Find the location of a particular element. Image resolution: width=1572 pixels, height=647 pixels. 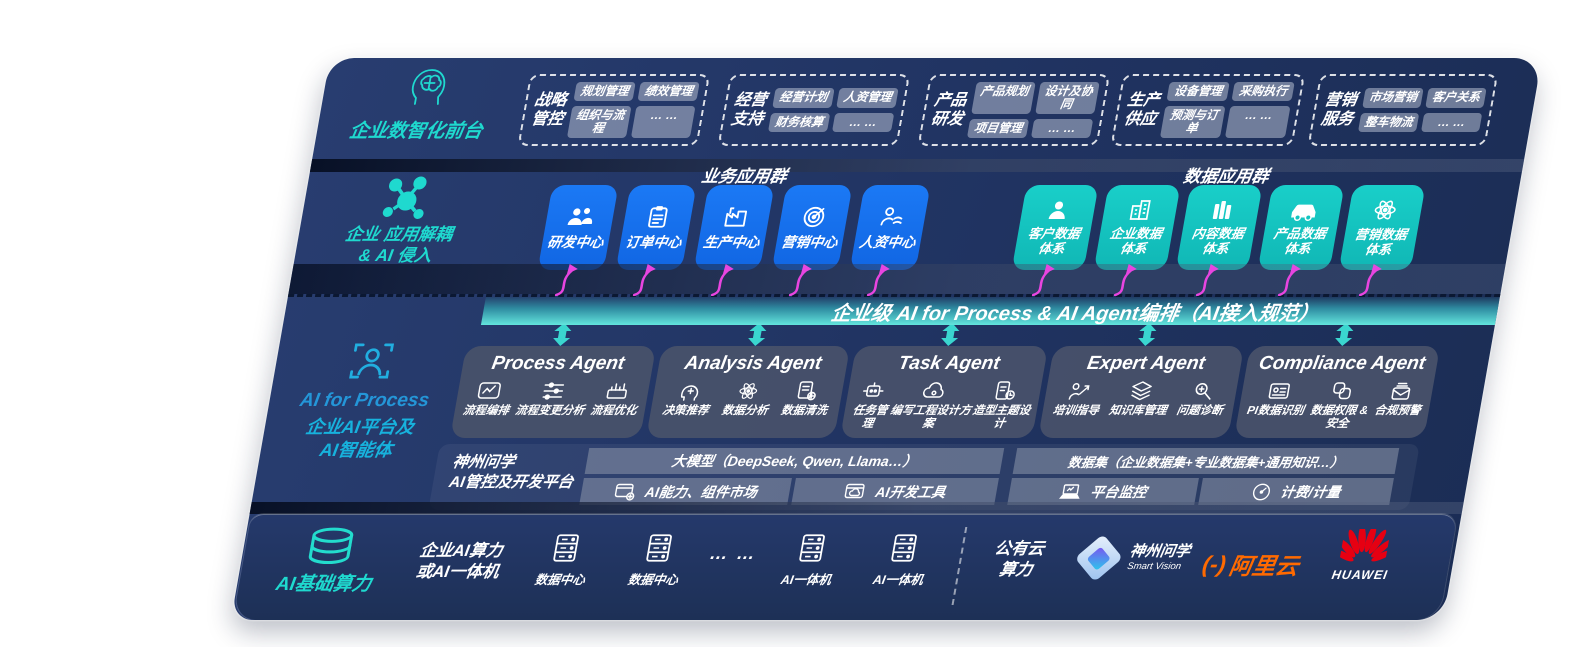

group-title: 战略 管控 is located at coordinates (549, 109).